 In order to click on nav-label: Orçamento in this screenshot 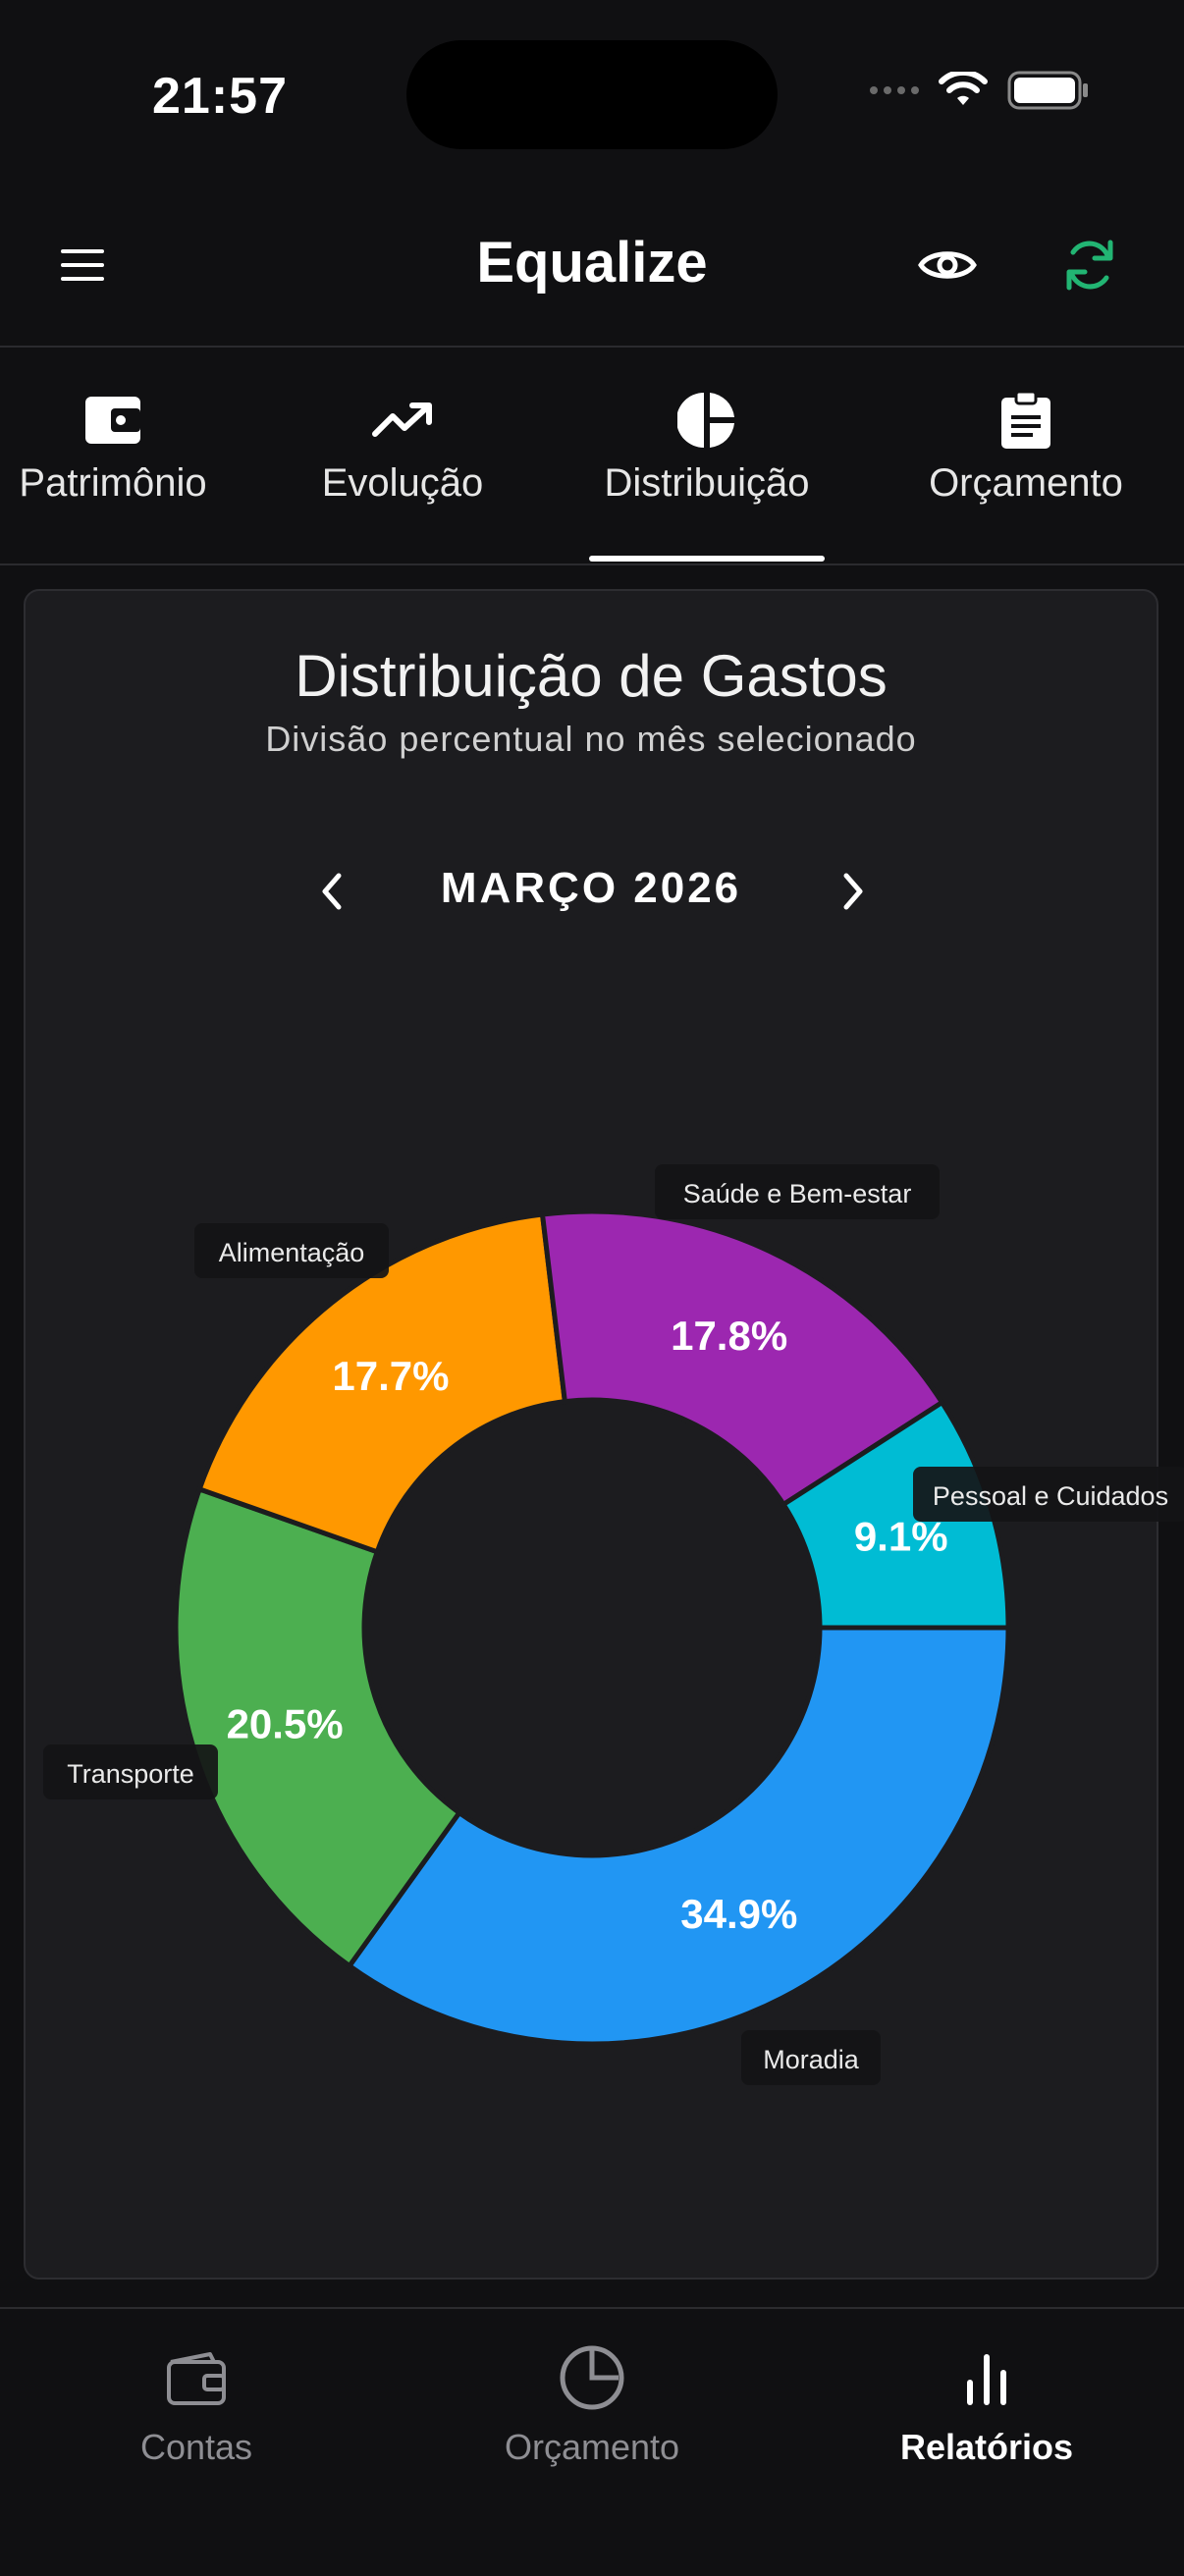, I will do `click(592, 2447)`.